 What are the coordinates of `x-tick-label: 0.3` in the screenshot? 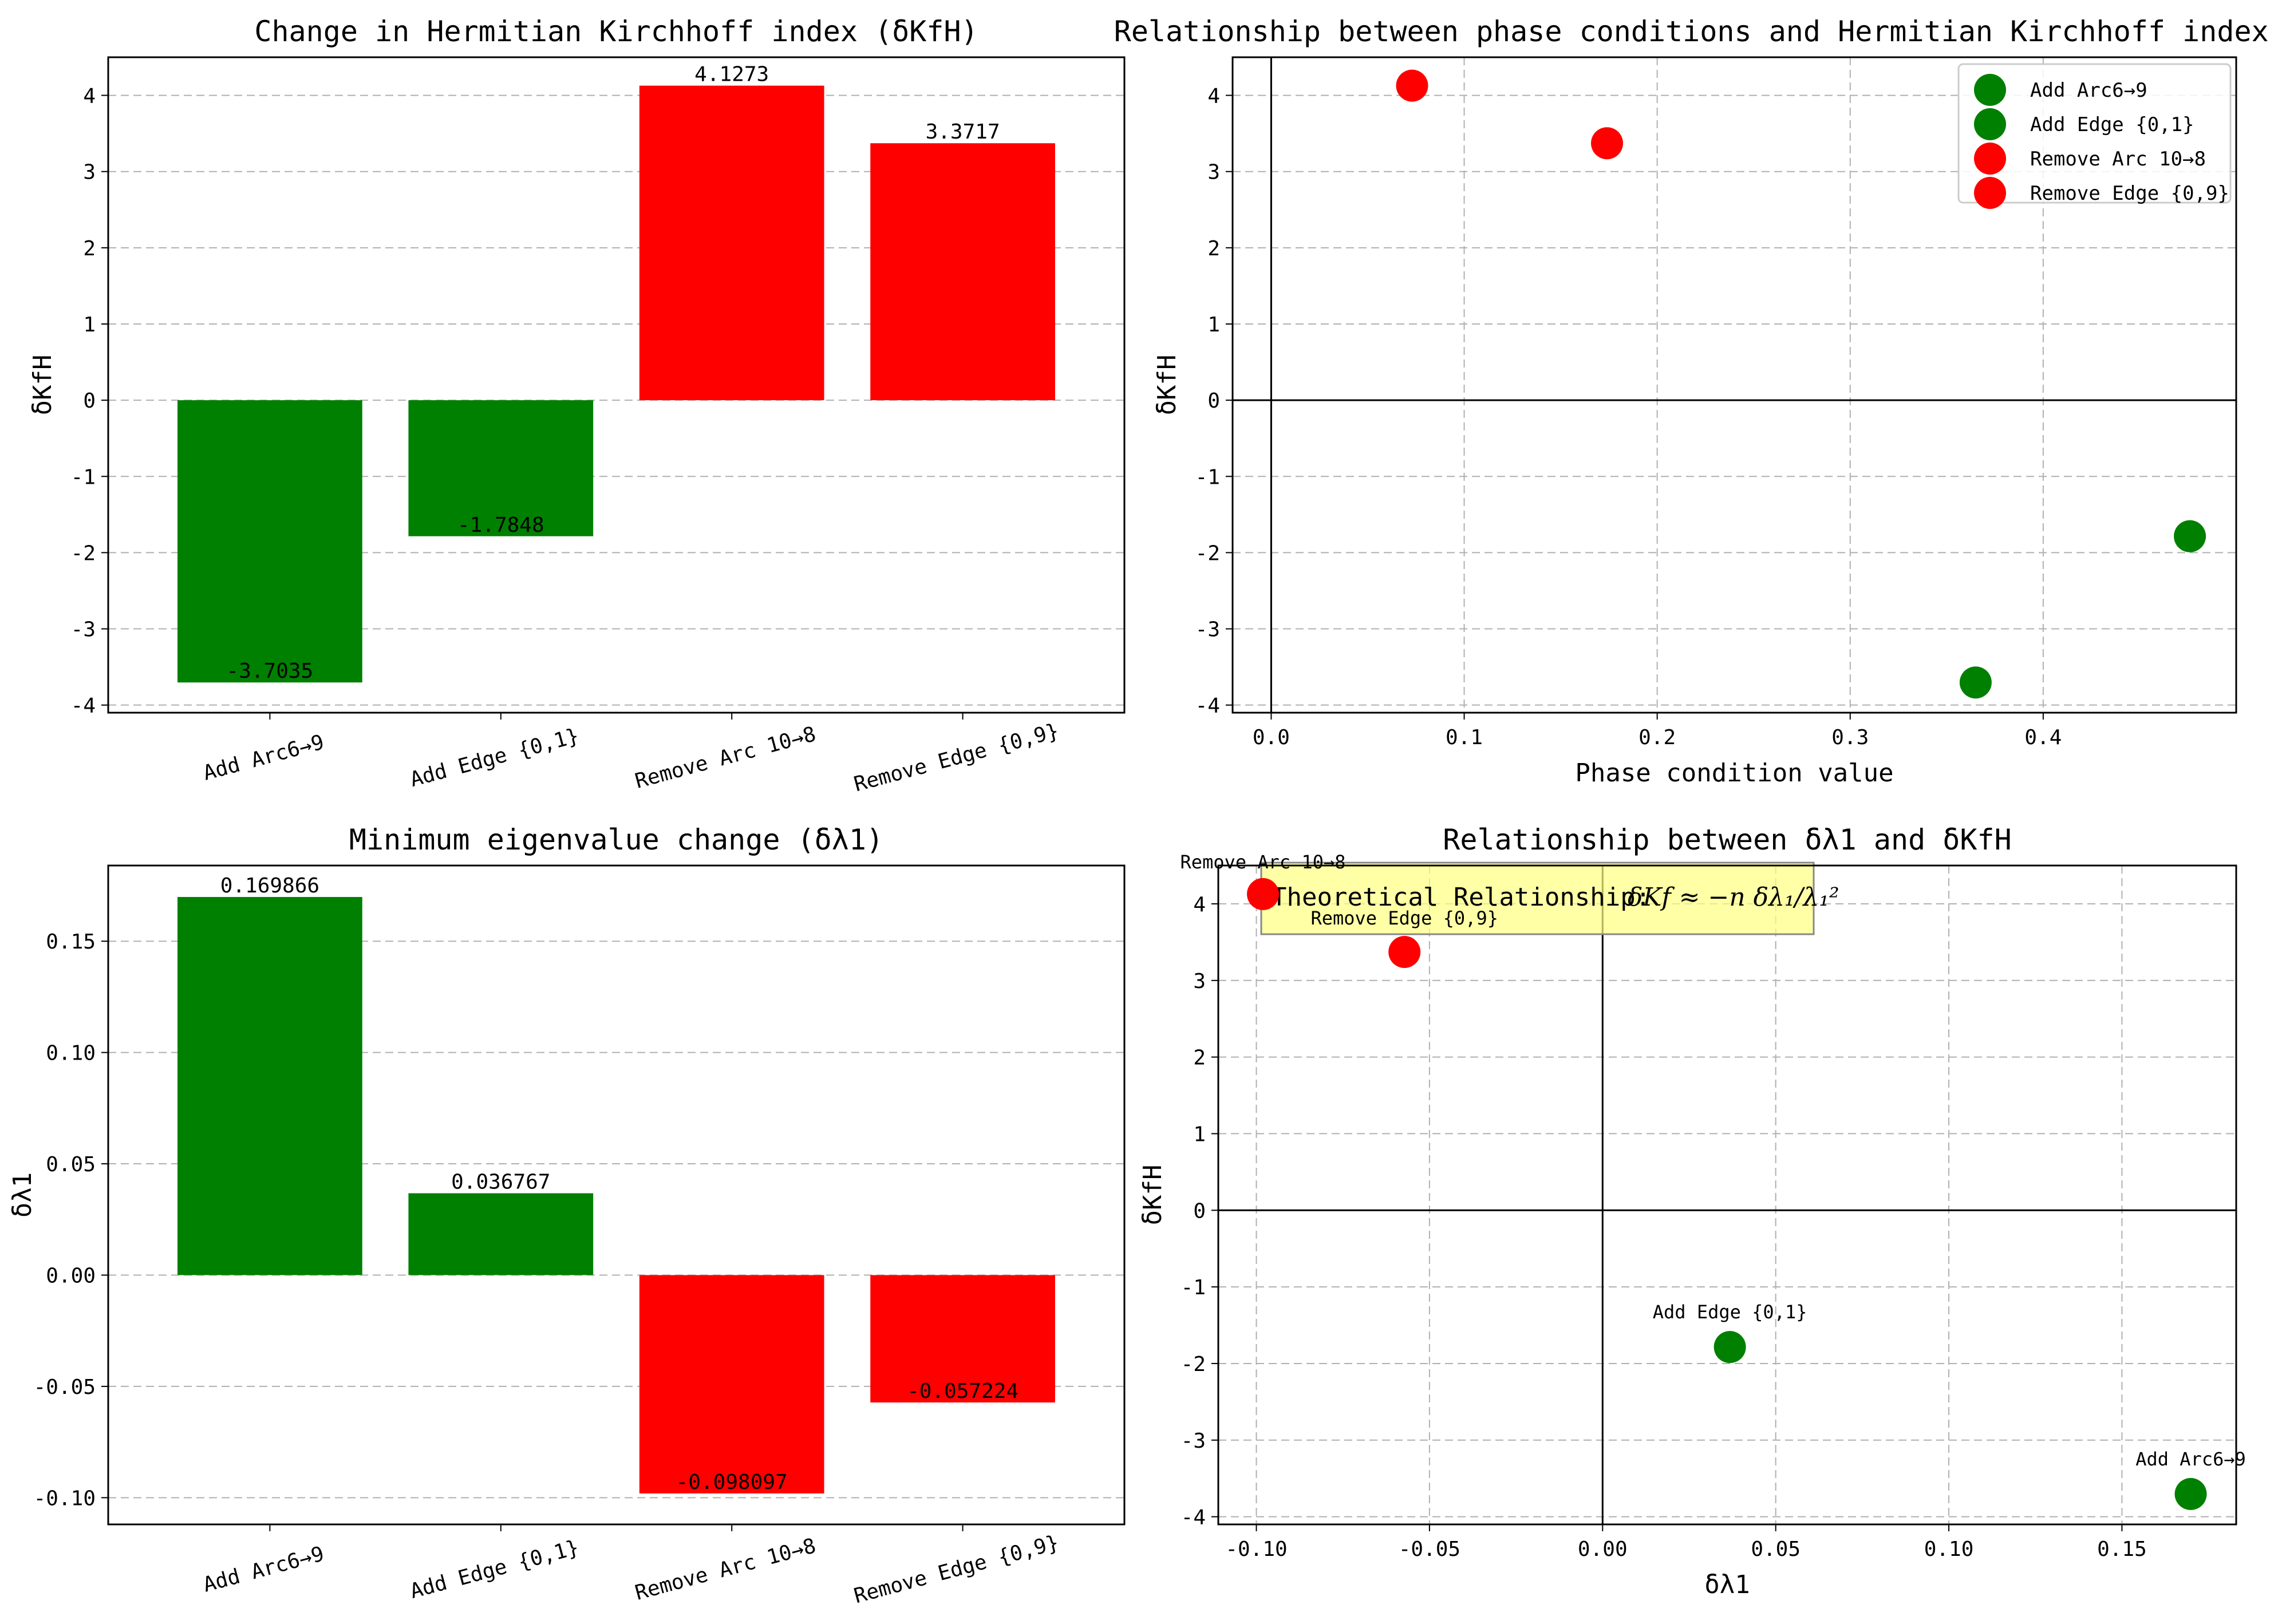 It's located at (1850, 737).